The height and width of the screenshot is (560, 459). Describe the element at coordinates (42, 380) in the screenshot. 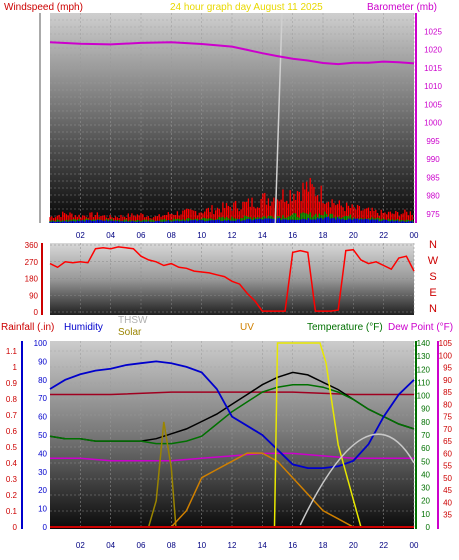

I see `humidity-tick-label: 80` at that location.